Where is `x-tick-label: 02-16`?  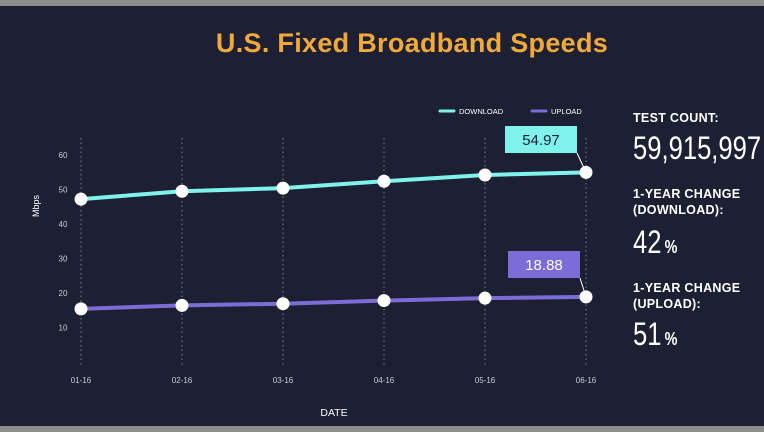 x-tick-label: 02-16 is located at coordinates (182, 380).